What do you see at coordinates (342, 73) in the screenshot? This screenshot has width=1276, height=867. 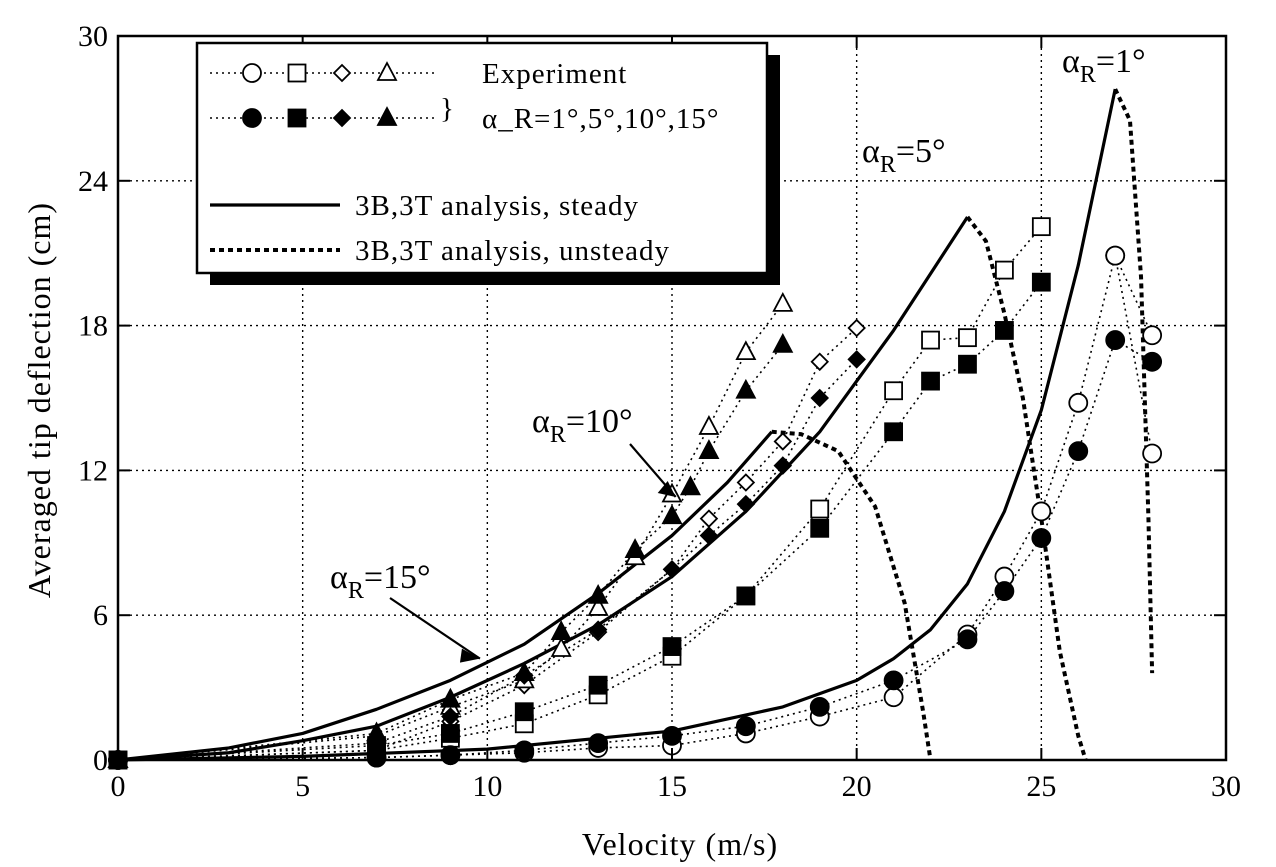 I see `legend-open-diamond-marker` at bounding box center [342, 73].